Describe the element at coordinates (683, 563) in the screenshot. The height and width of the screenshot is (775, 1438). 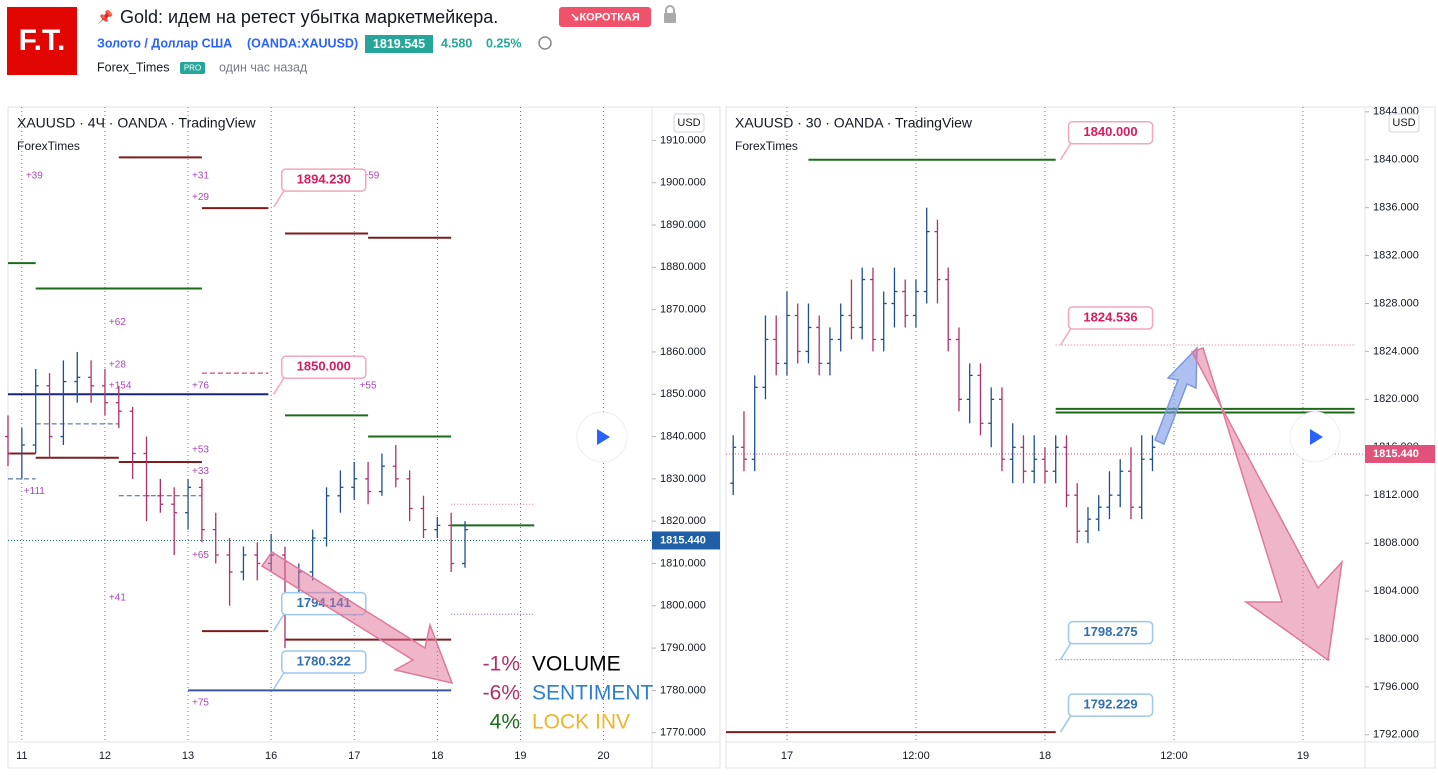
I see `y-tick-label: 1810.000` at that location.